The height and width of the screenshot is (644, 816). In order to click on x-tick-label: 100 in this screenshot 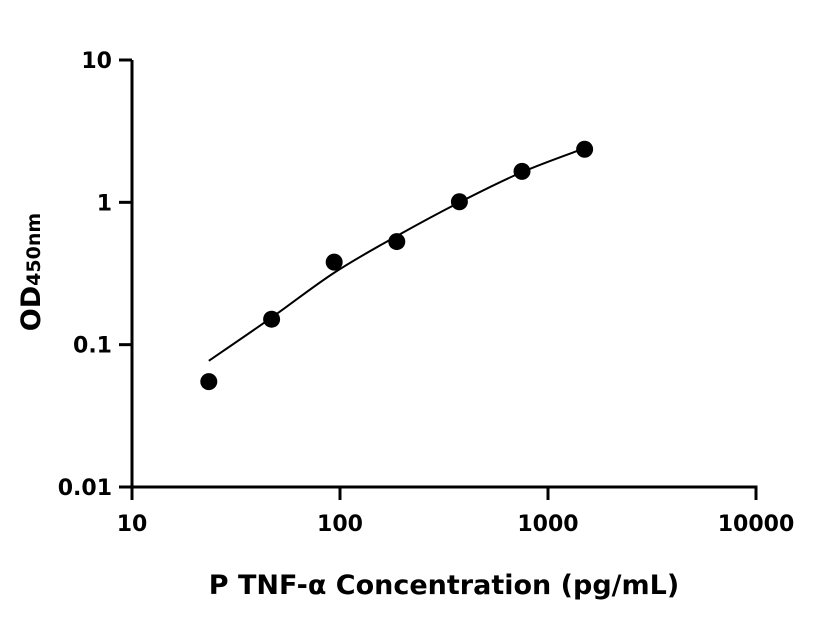, I will do `click(340, 524)`.